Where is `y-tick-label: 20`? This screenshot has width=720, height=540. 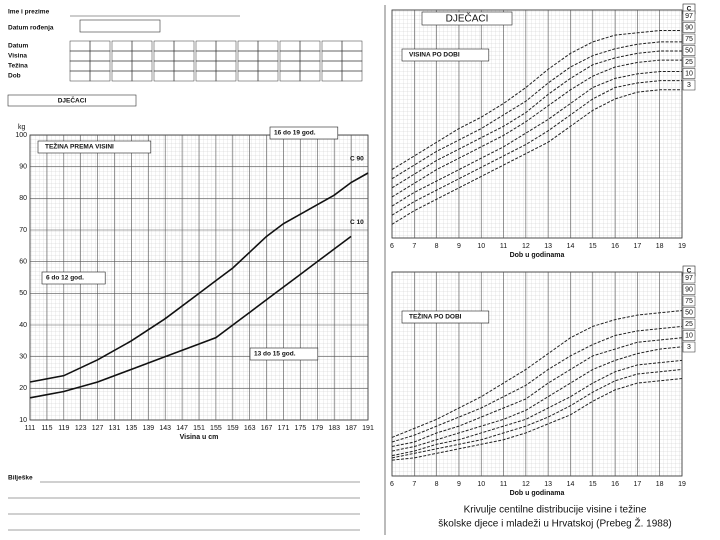
y-tick-label: 20 is located at coordinates (23, 388).